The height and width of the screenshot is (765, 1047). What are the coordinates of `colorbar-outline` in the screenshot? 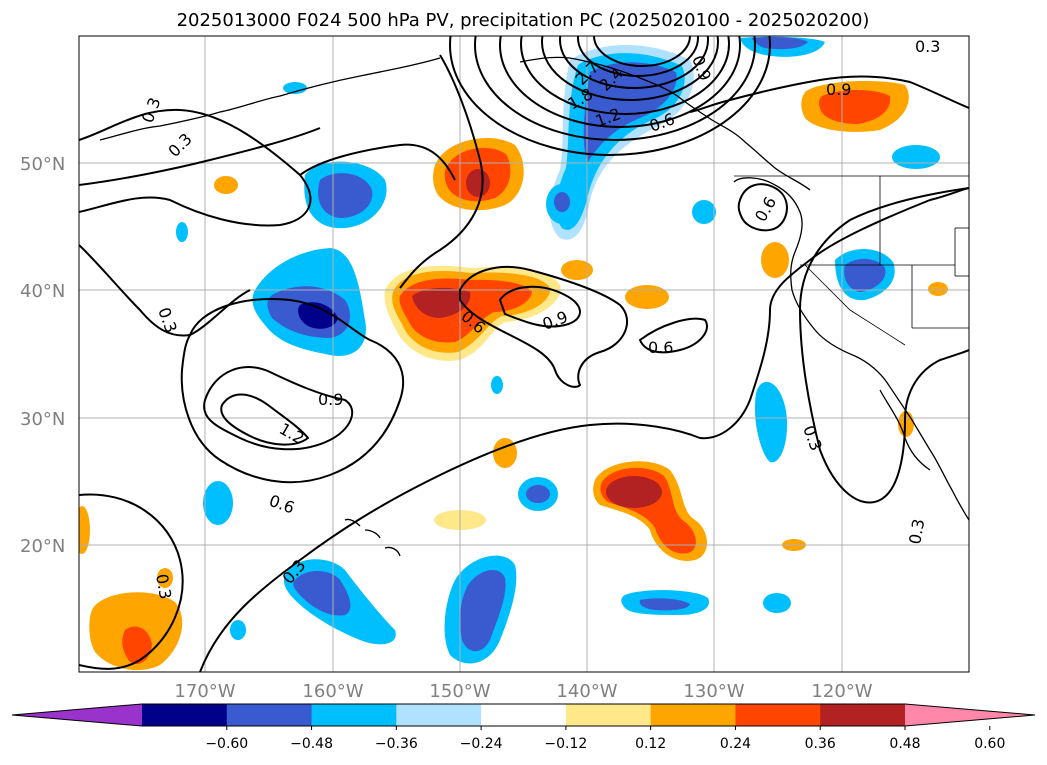 It's located at (523, 715).